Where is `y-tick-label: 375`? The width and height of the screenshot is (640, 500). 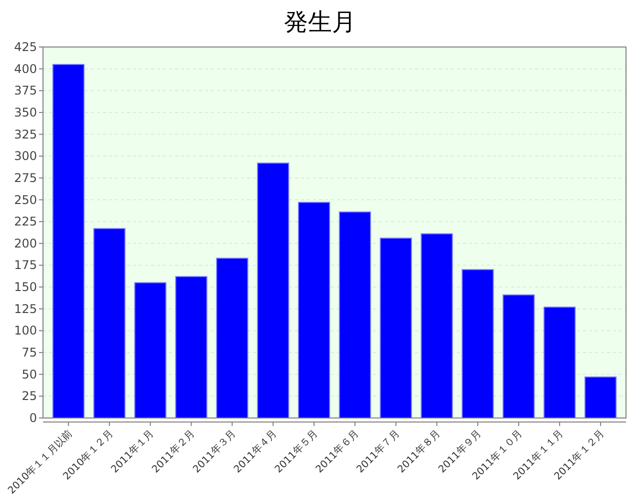
y-tick-label: 375 is located at coordinates (25, 91).